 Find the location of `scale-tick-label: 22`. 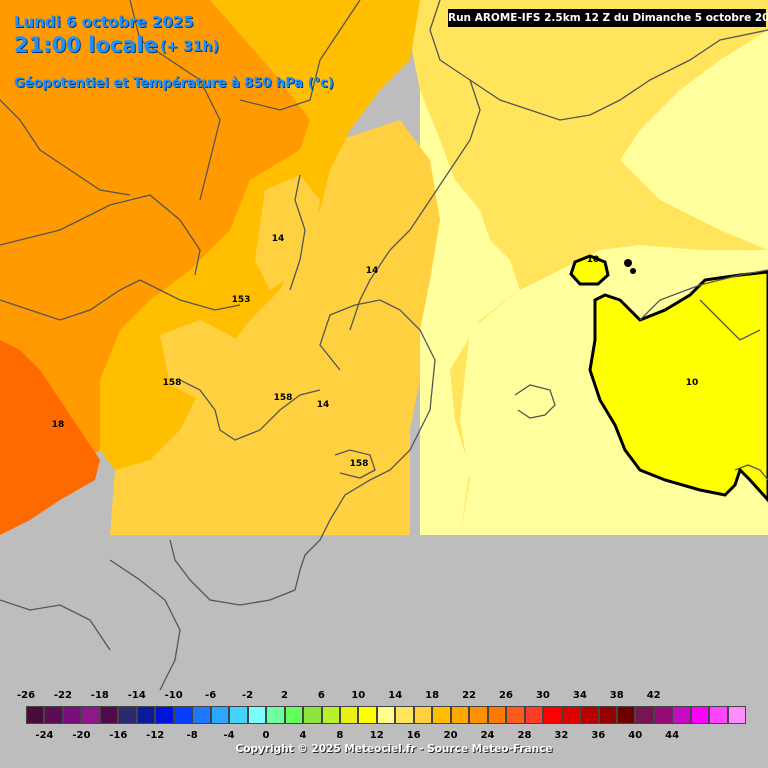

scale-tick-label: 22 is located at coordinates (469, 695).